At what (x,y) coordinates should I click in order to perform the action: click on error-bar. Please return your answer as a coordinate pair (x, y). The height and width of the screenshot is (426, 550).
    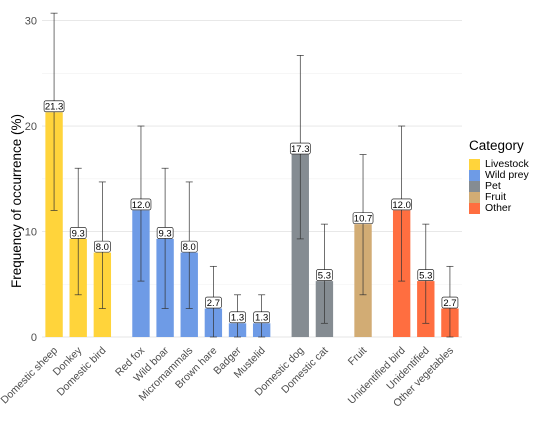
    Looking at the image, I should click on (363, 225).